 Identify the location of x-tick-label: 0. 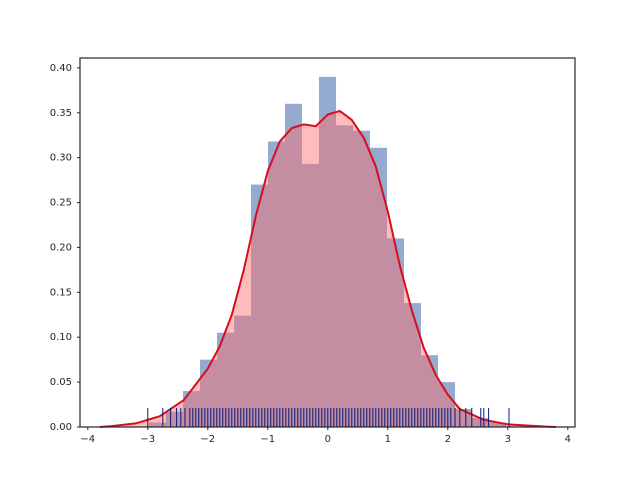
(328, 439).